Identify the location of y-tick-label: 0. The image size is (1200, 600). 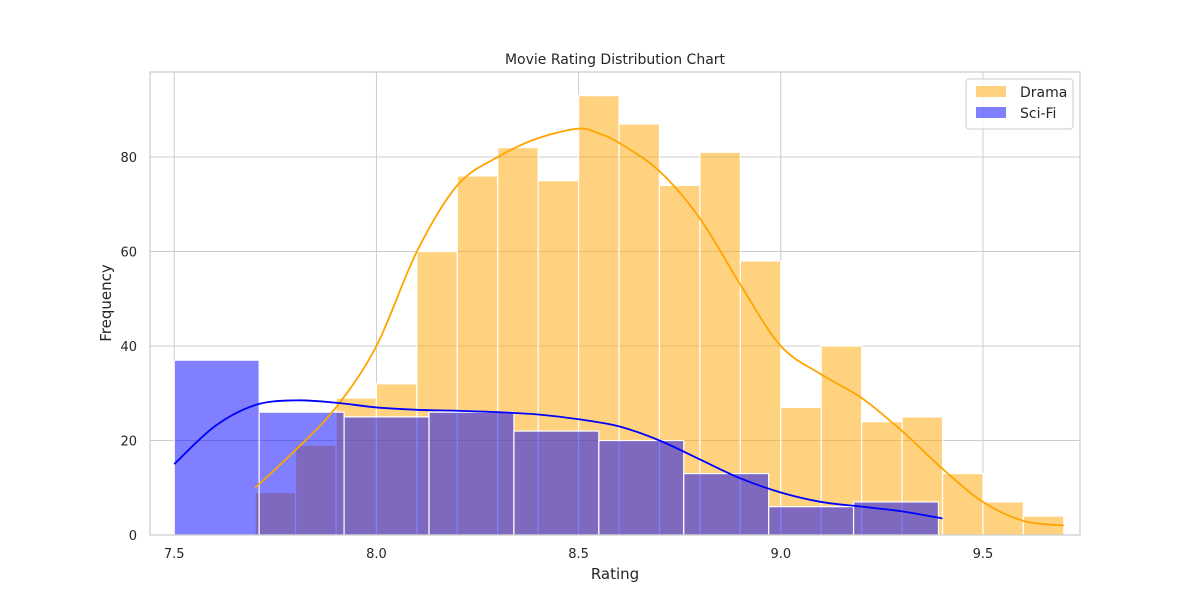
(133, 536).